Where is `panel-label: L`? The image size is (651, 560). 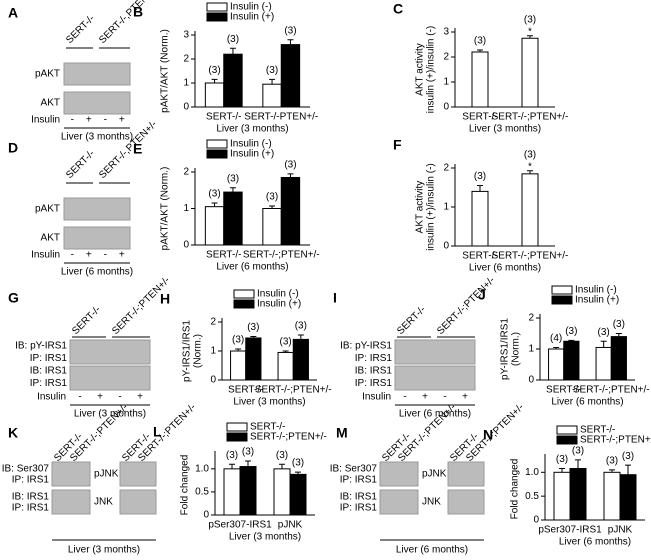 panel-label: L is located at coordinates (157, 432).